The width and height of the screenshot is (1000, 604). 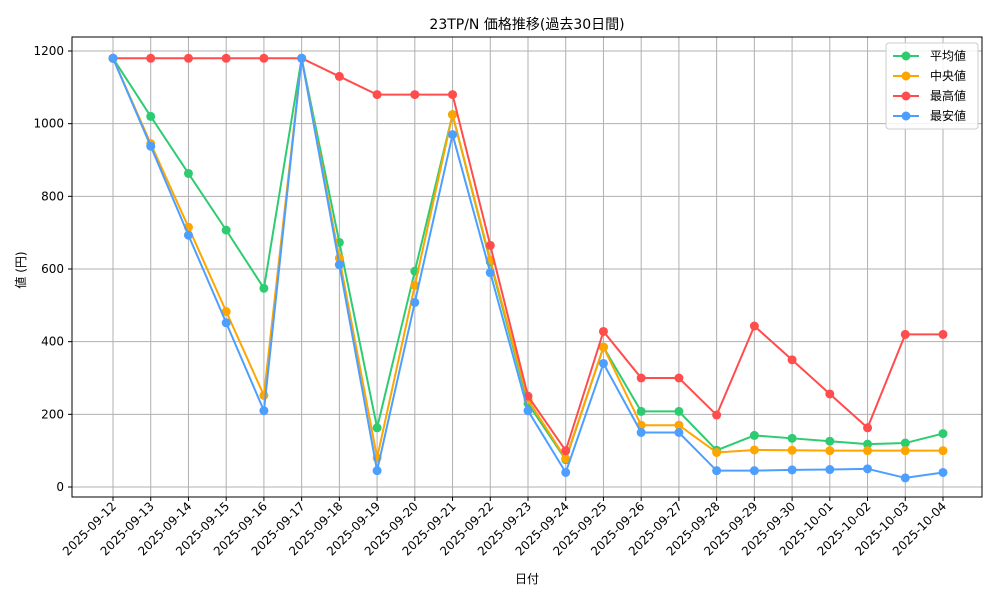 What do you see at coordinates (948, 55) in the screenshot?
I see `legend-label: 平均値` at bounding box center [948, 55].